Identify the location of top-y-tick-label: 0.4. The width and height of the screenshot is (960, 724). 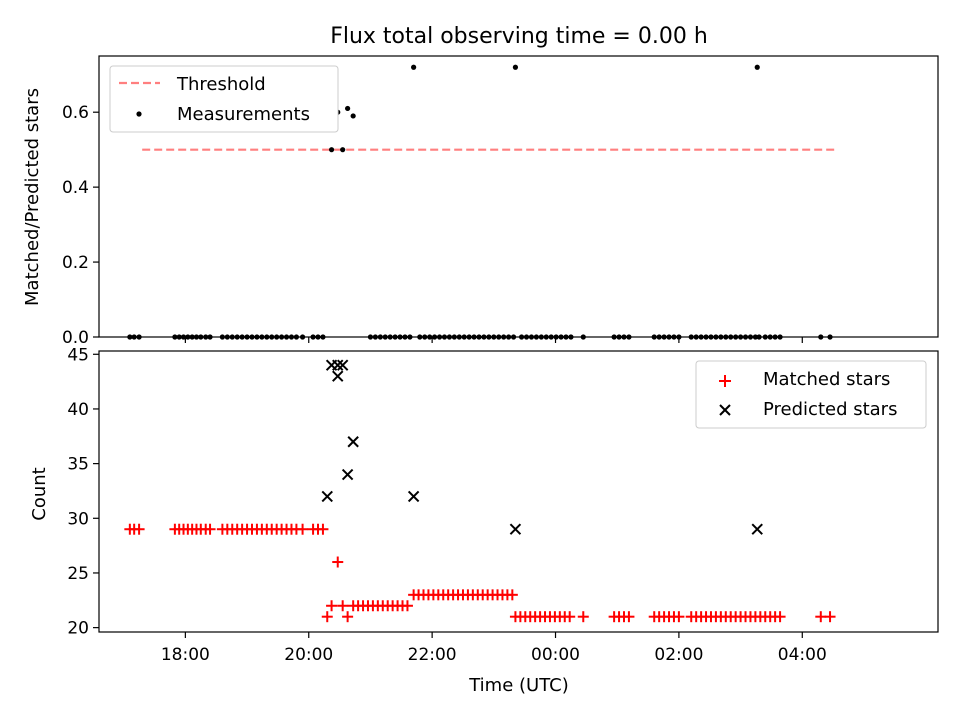
(75, 188).